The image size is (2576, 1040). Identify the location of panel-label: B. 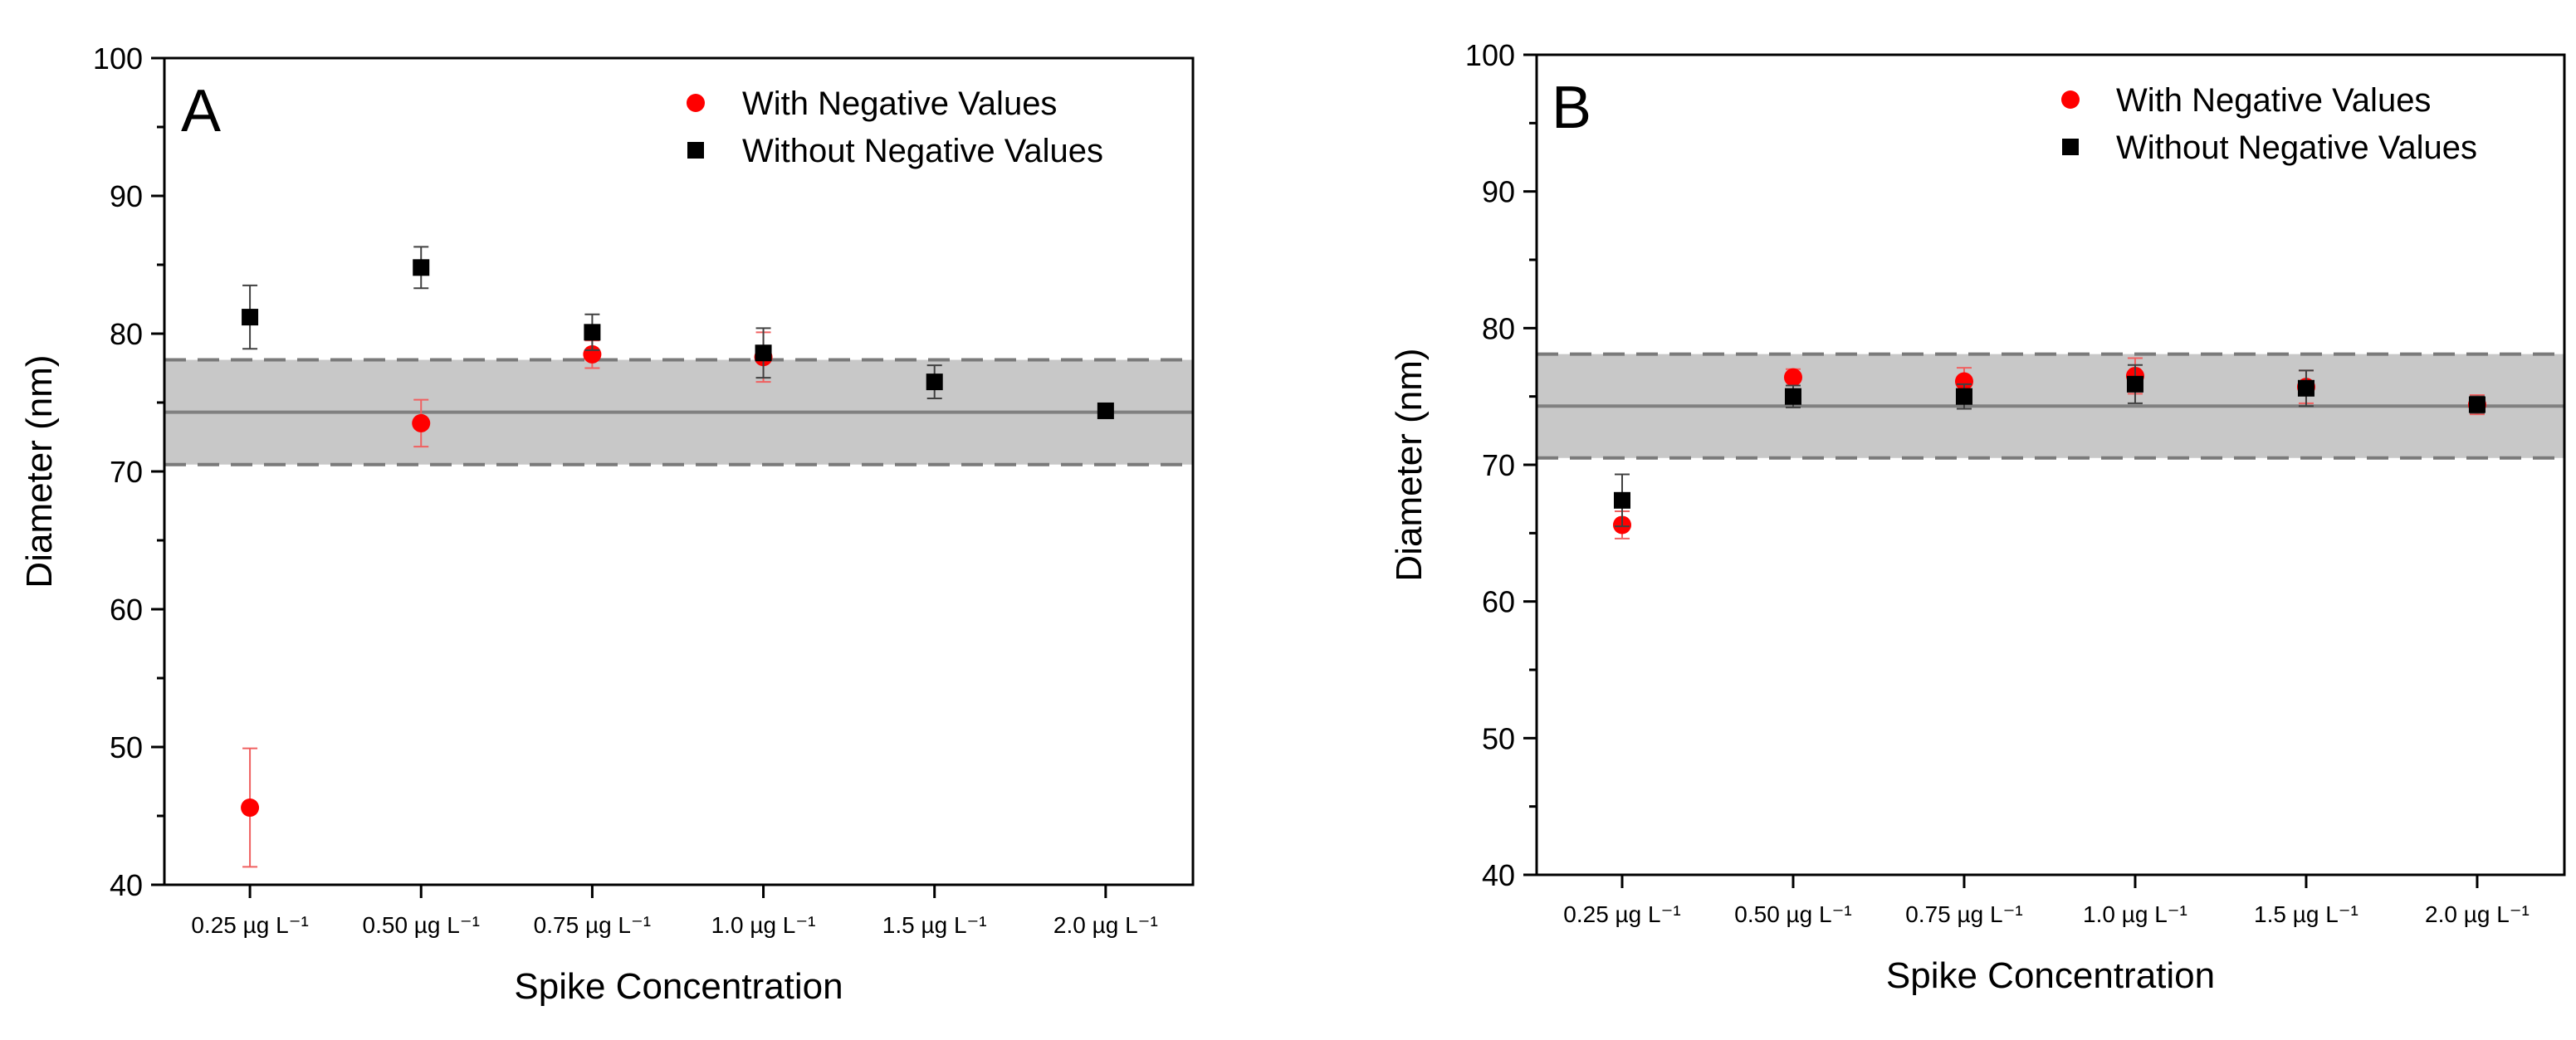
(1571, 108).